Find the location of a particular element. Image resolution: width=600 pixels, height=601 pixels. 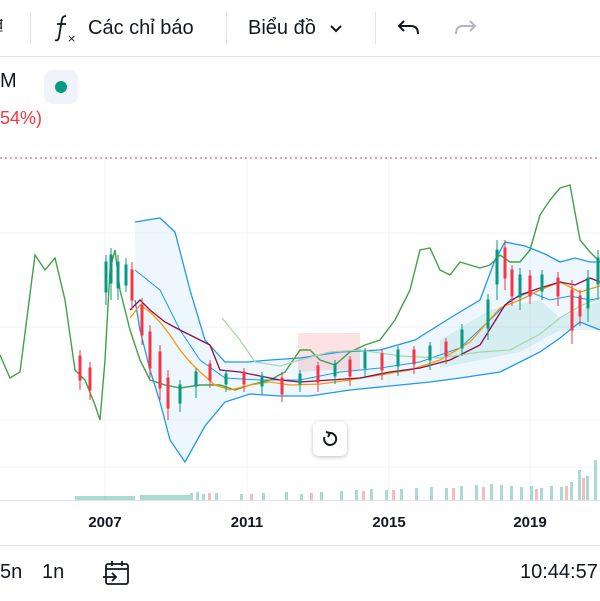

redo-icon is located at coordinates (466, 27).